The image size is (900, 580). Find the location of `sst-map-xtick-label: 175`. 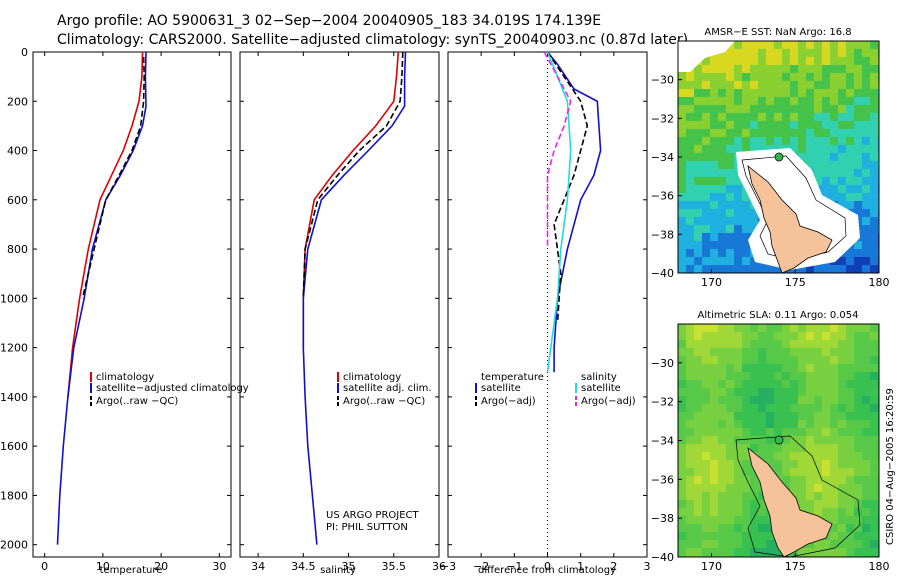

sst-map-xtick-label: 175 is located at coordinates (795, 282).